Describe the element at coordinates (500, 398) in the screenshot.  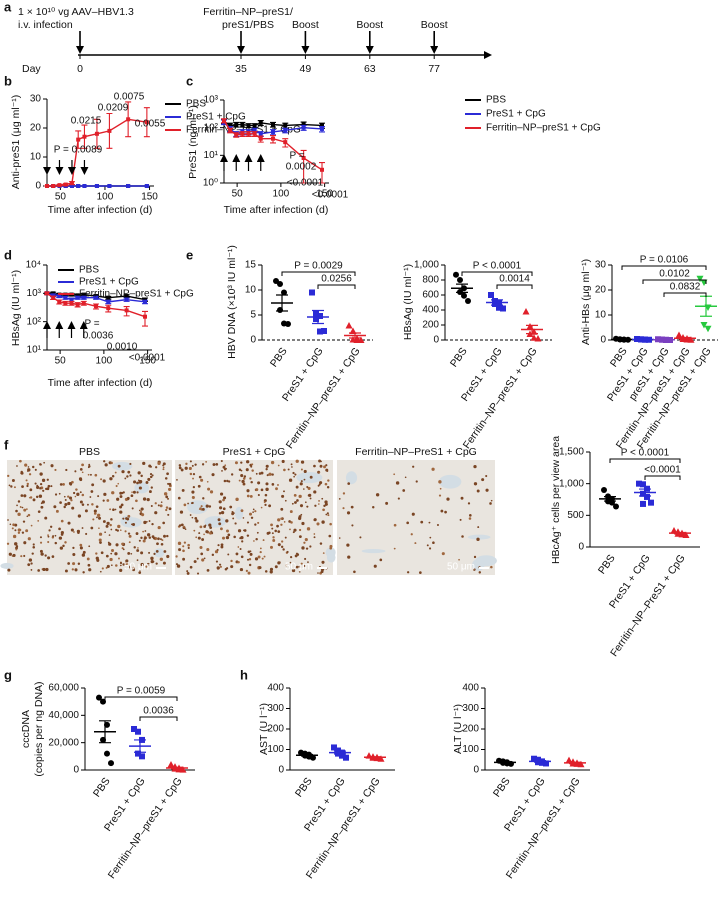
I see `category-label: Ferritin–NP–preS1 + CpG` at that location.